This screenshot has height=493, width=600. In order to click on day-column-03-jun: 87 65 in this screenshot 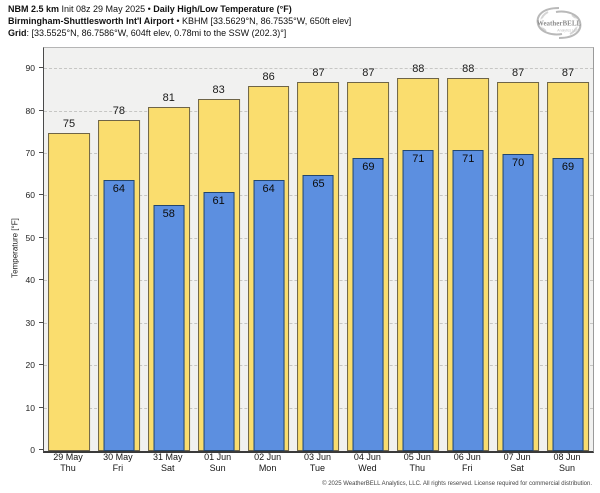, I will do `click(319, 249)`.